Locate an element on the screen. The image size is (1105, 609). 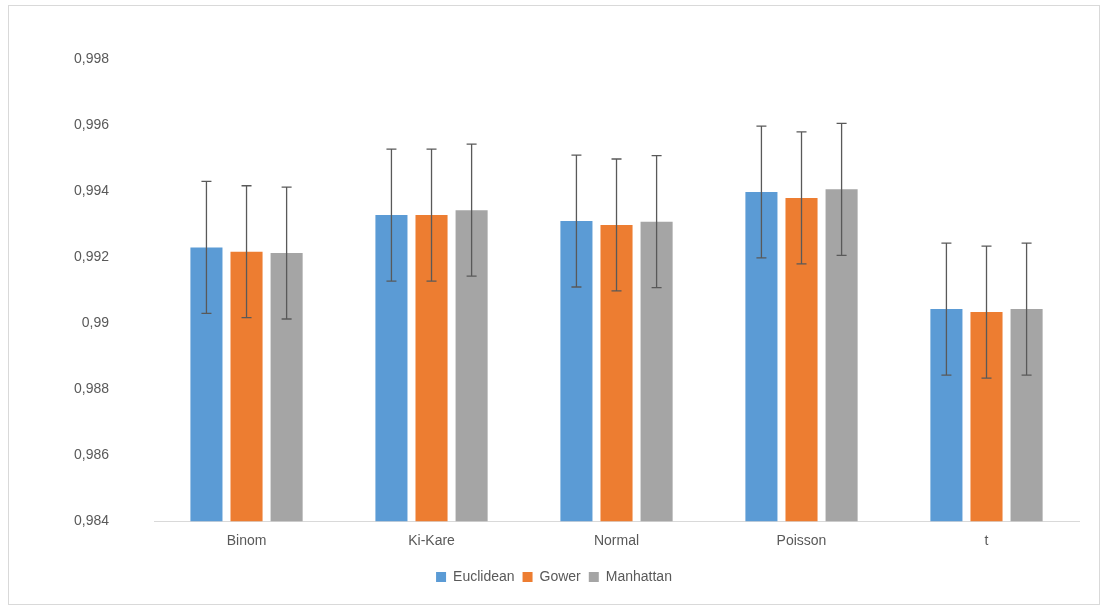
legend-label: Gower is located at coordinates (560, 575).